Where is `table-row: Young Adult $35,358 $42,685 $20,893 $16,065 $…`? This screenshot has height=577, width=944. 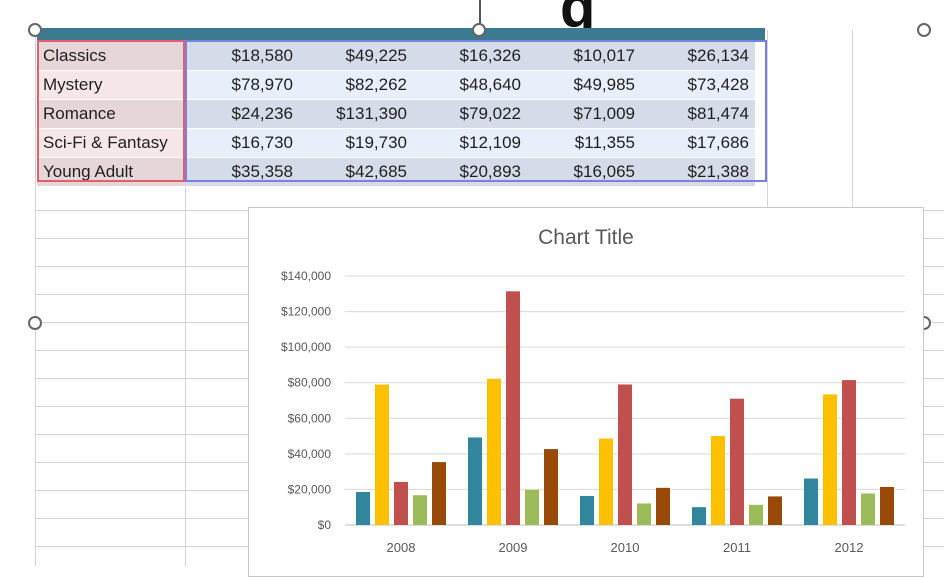
table-row: Young Adult $35,358 $42,685 $20,893 $16,065 $… is located at coordinates (396, 172).